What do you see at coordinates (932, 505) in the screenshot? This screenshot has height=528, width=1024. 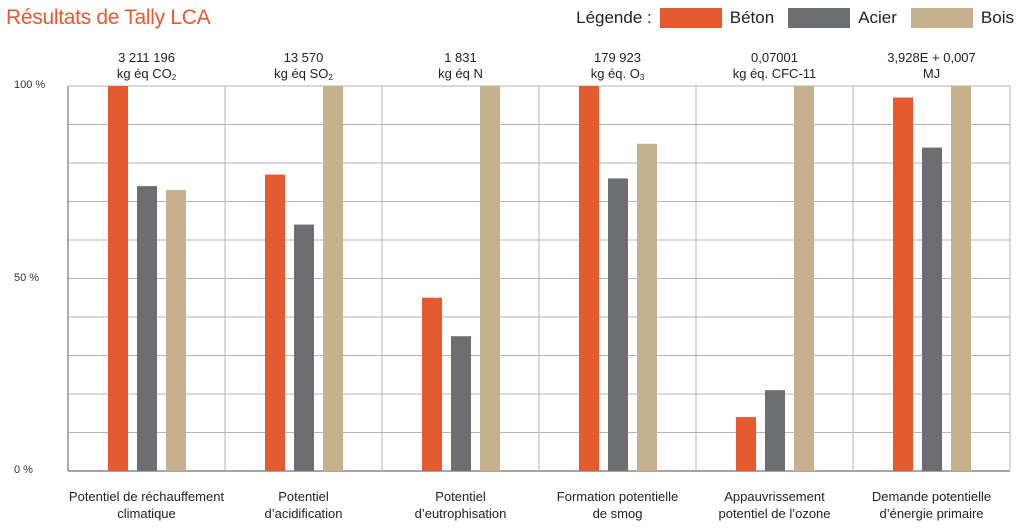 I see `category-label: Demande potentielle d’énergie primaire` at bounding box center [932, 505].